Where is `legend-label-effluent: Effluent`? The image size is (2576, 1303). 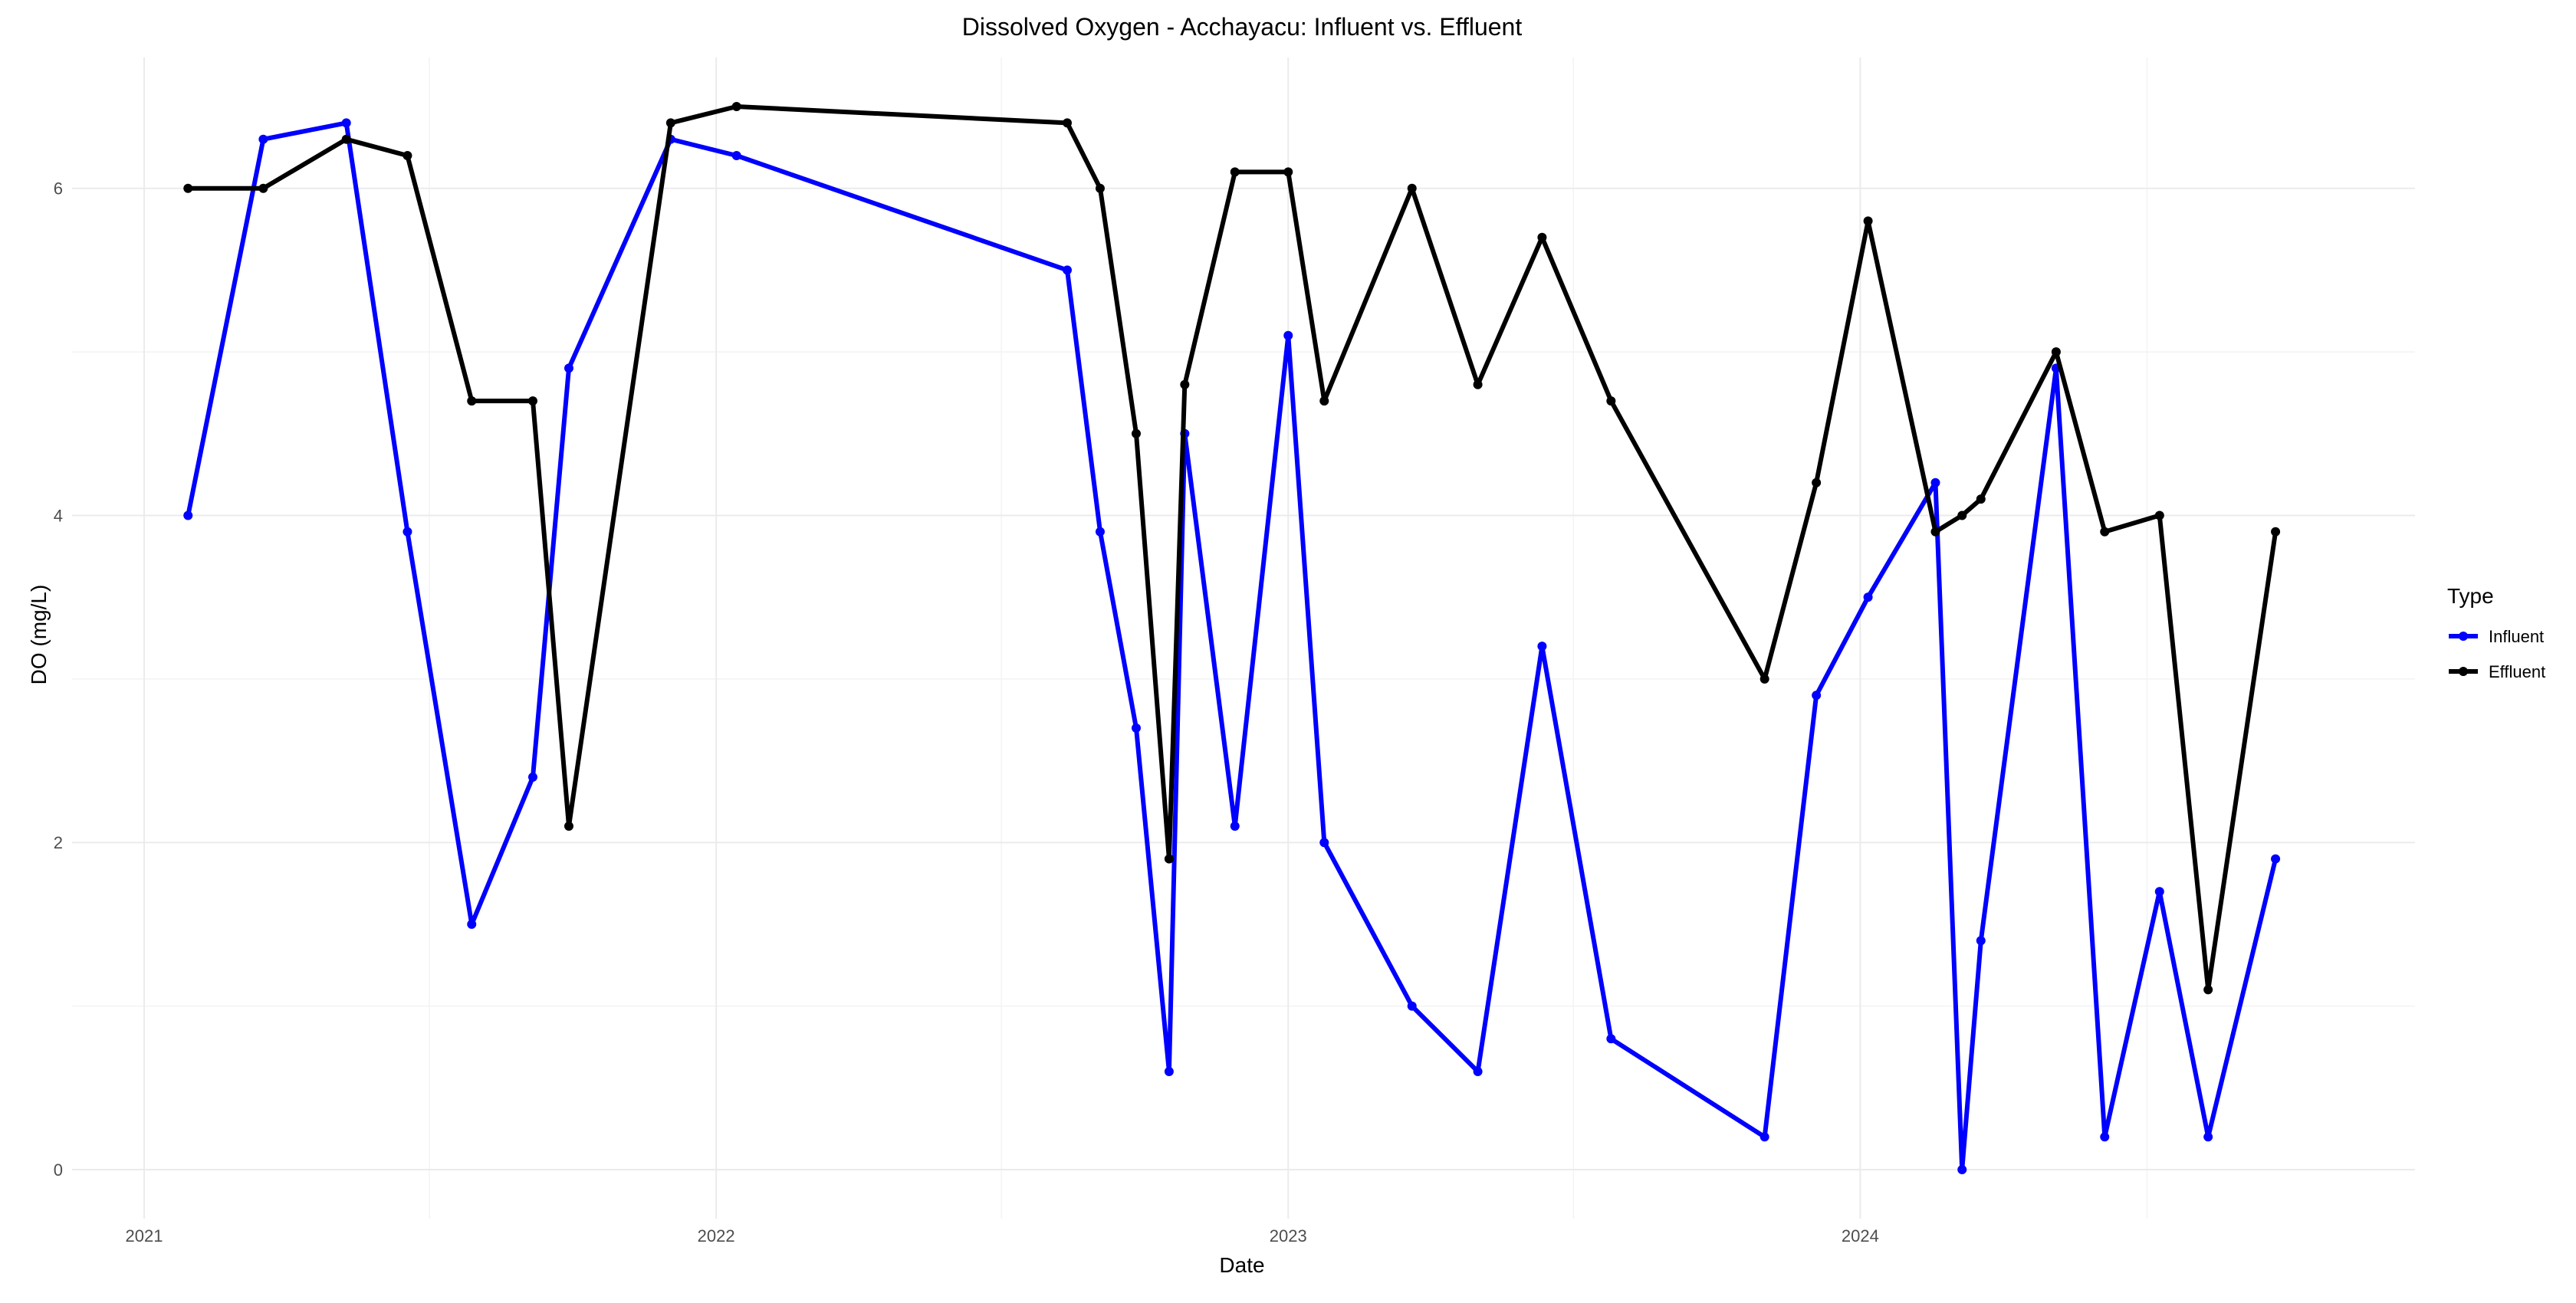
legend-label-effluent: Effluent is located at coordinates (2517, 671).